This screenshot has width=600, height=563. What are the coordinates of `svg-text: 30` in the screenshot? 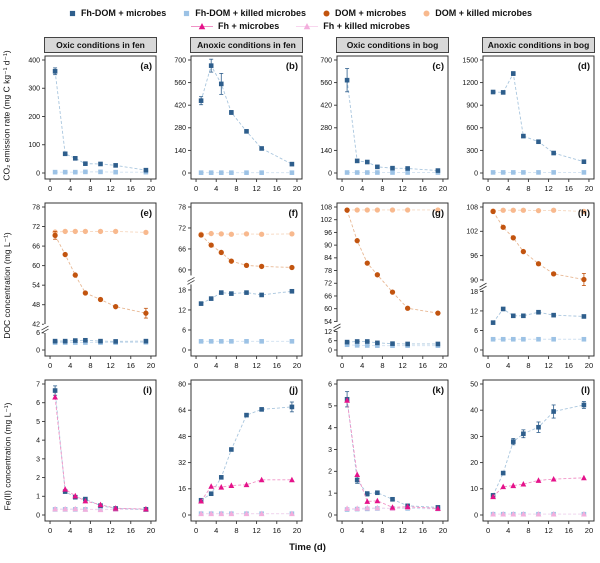 It's located at (474, 437).